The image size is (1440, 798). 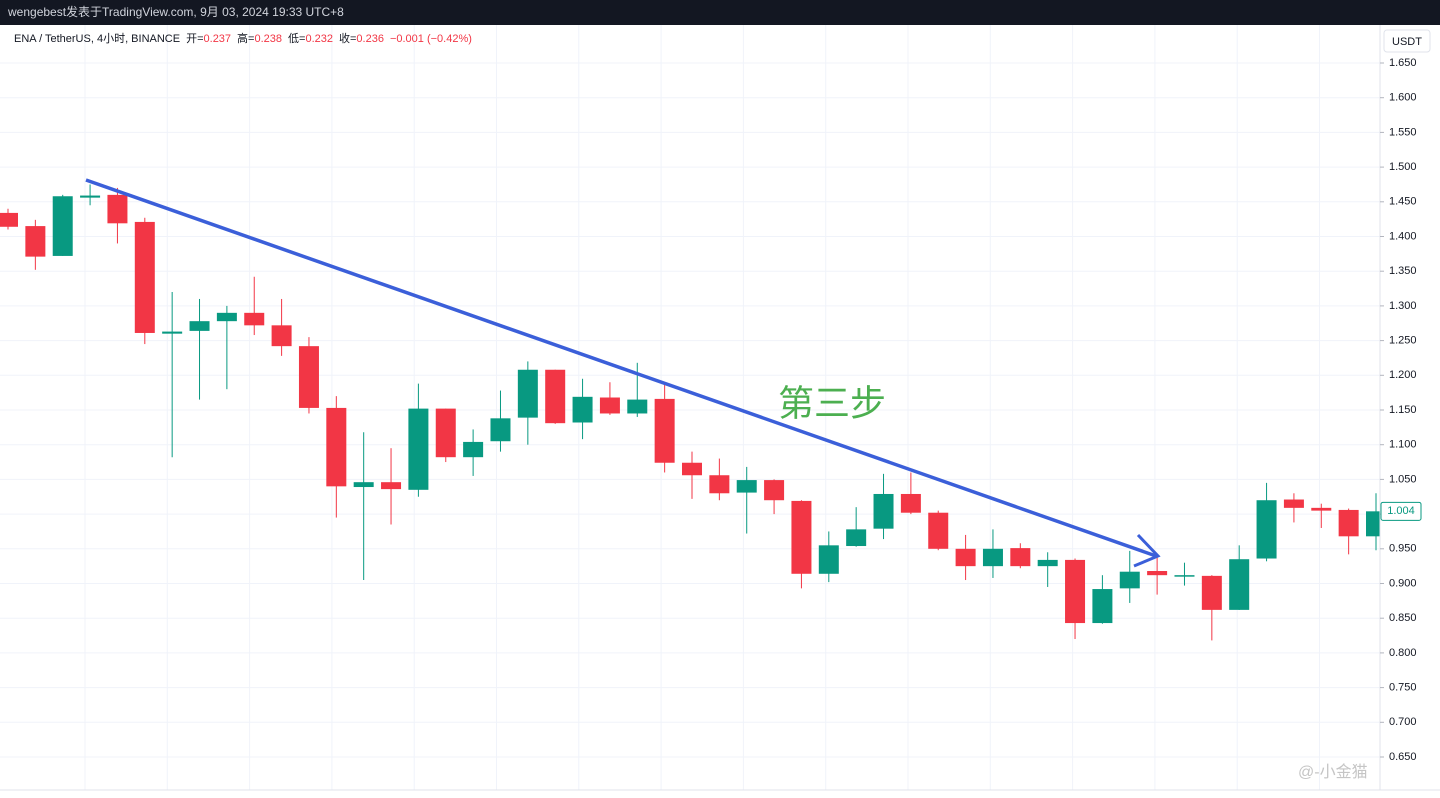 What do you see at coordinates (1403, 341) in the screenshot?
I see `y-tick-label: 1.250` at bounding box center [1403, 341].